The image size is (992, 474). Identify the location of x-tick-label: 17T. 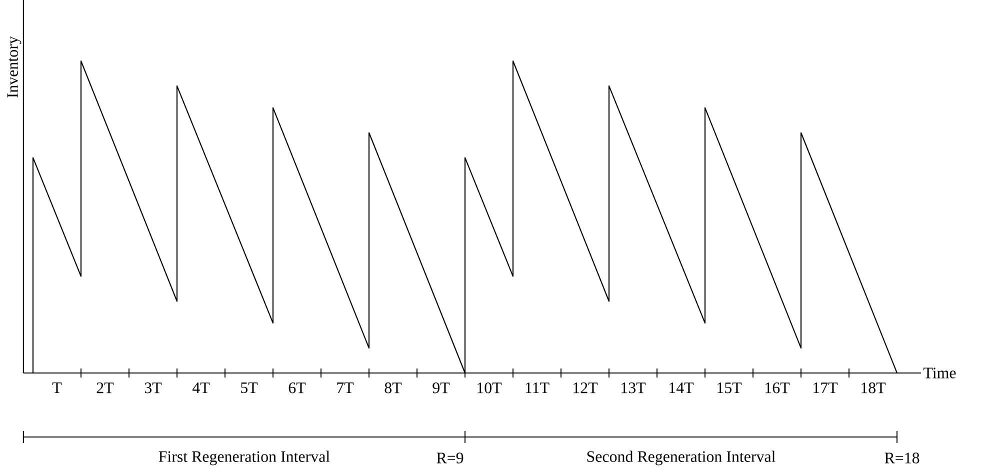
(826, 388).